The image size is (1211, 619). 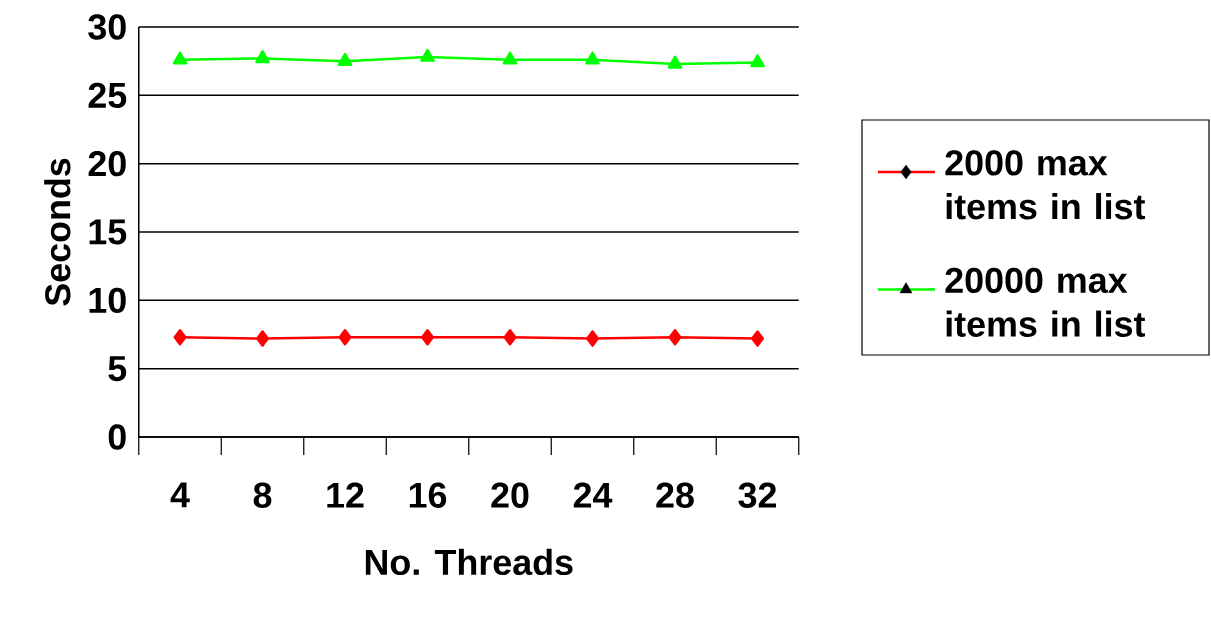 What do you see at coordinates (469, 562) in the screenshot?
I see `x-axis-title: No. Threads` at bounding box center [469, 562].